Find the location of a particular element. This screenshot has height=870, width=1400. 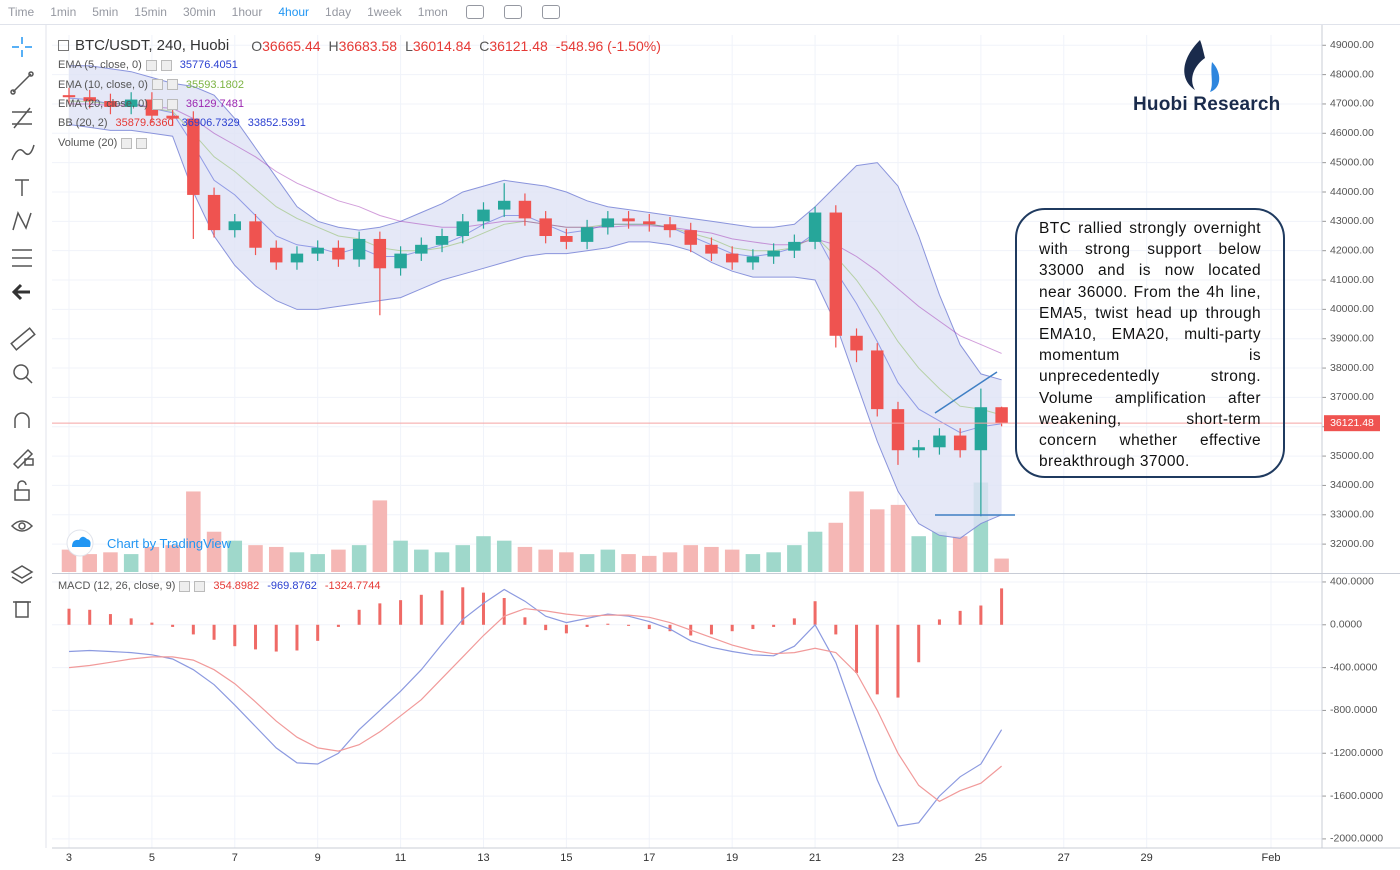

y-tick-label: 44000.00 is located at coordinates (1352, 192).